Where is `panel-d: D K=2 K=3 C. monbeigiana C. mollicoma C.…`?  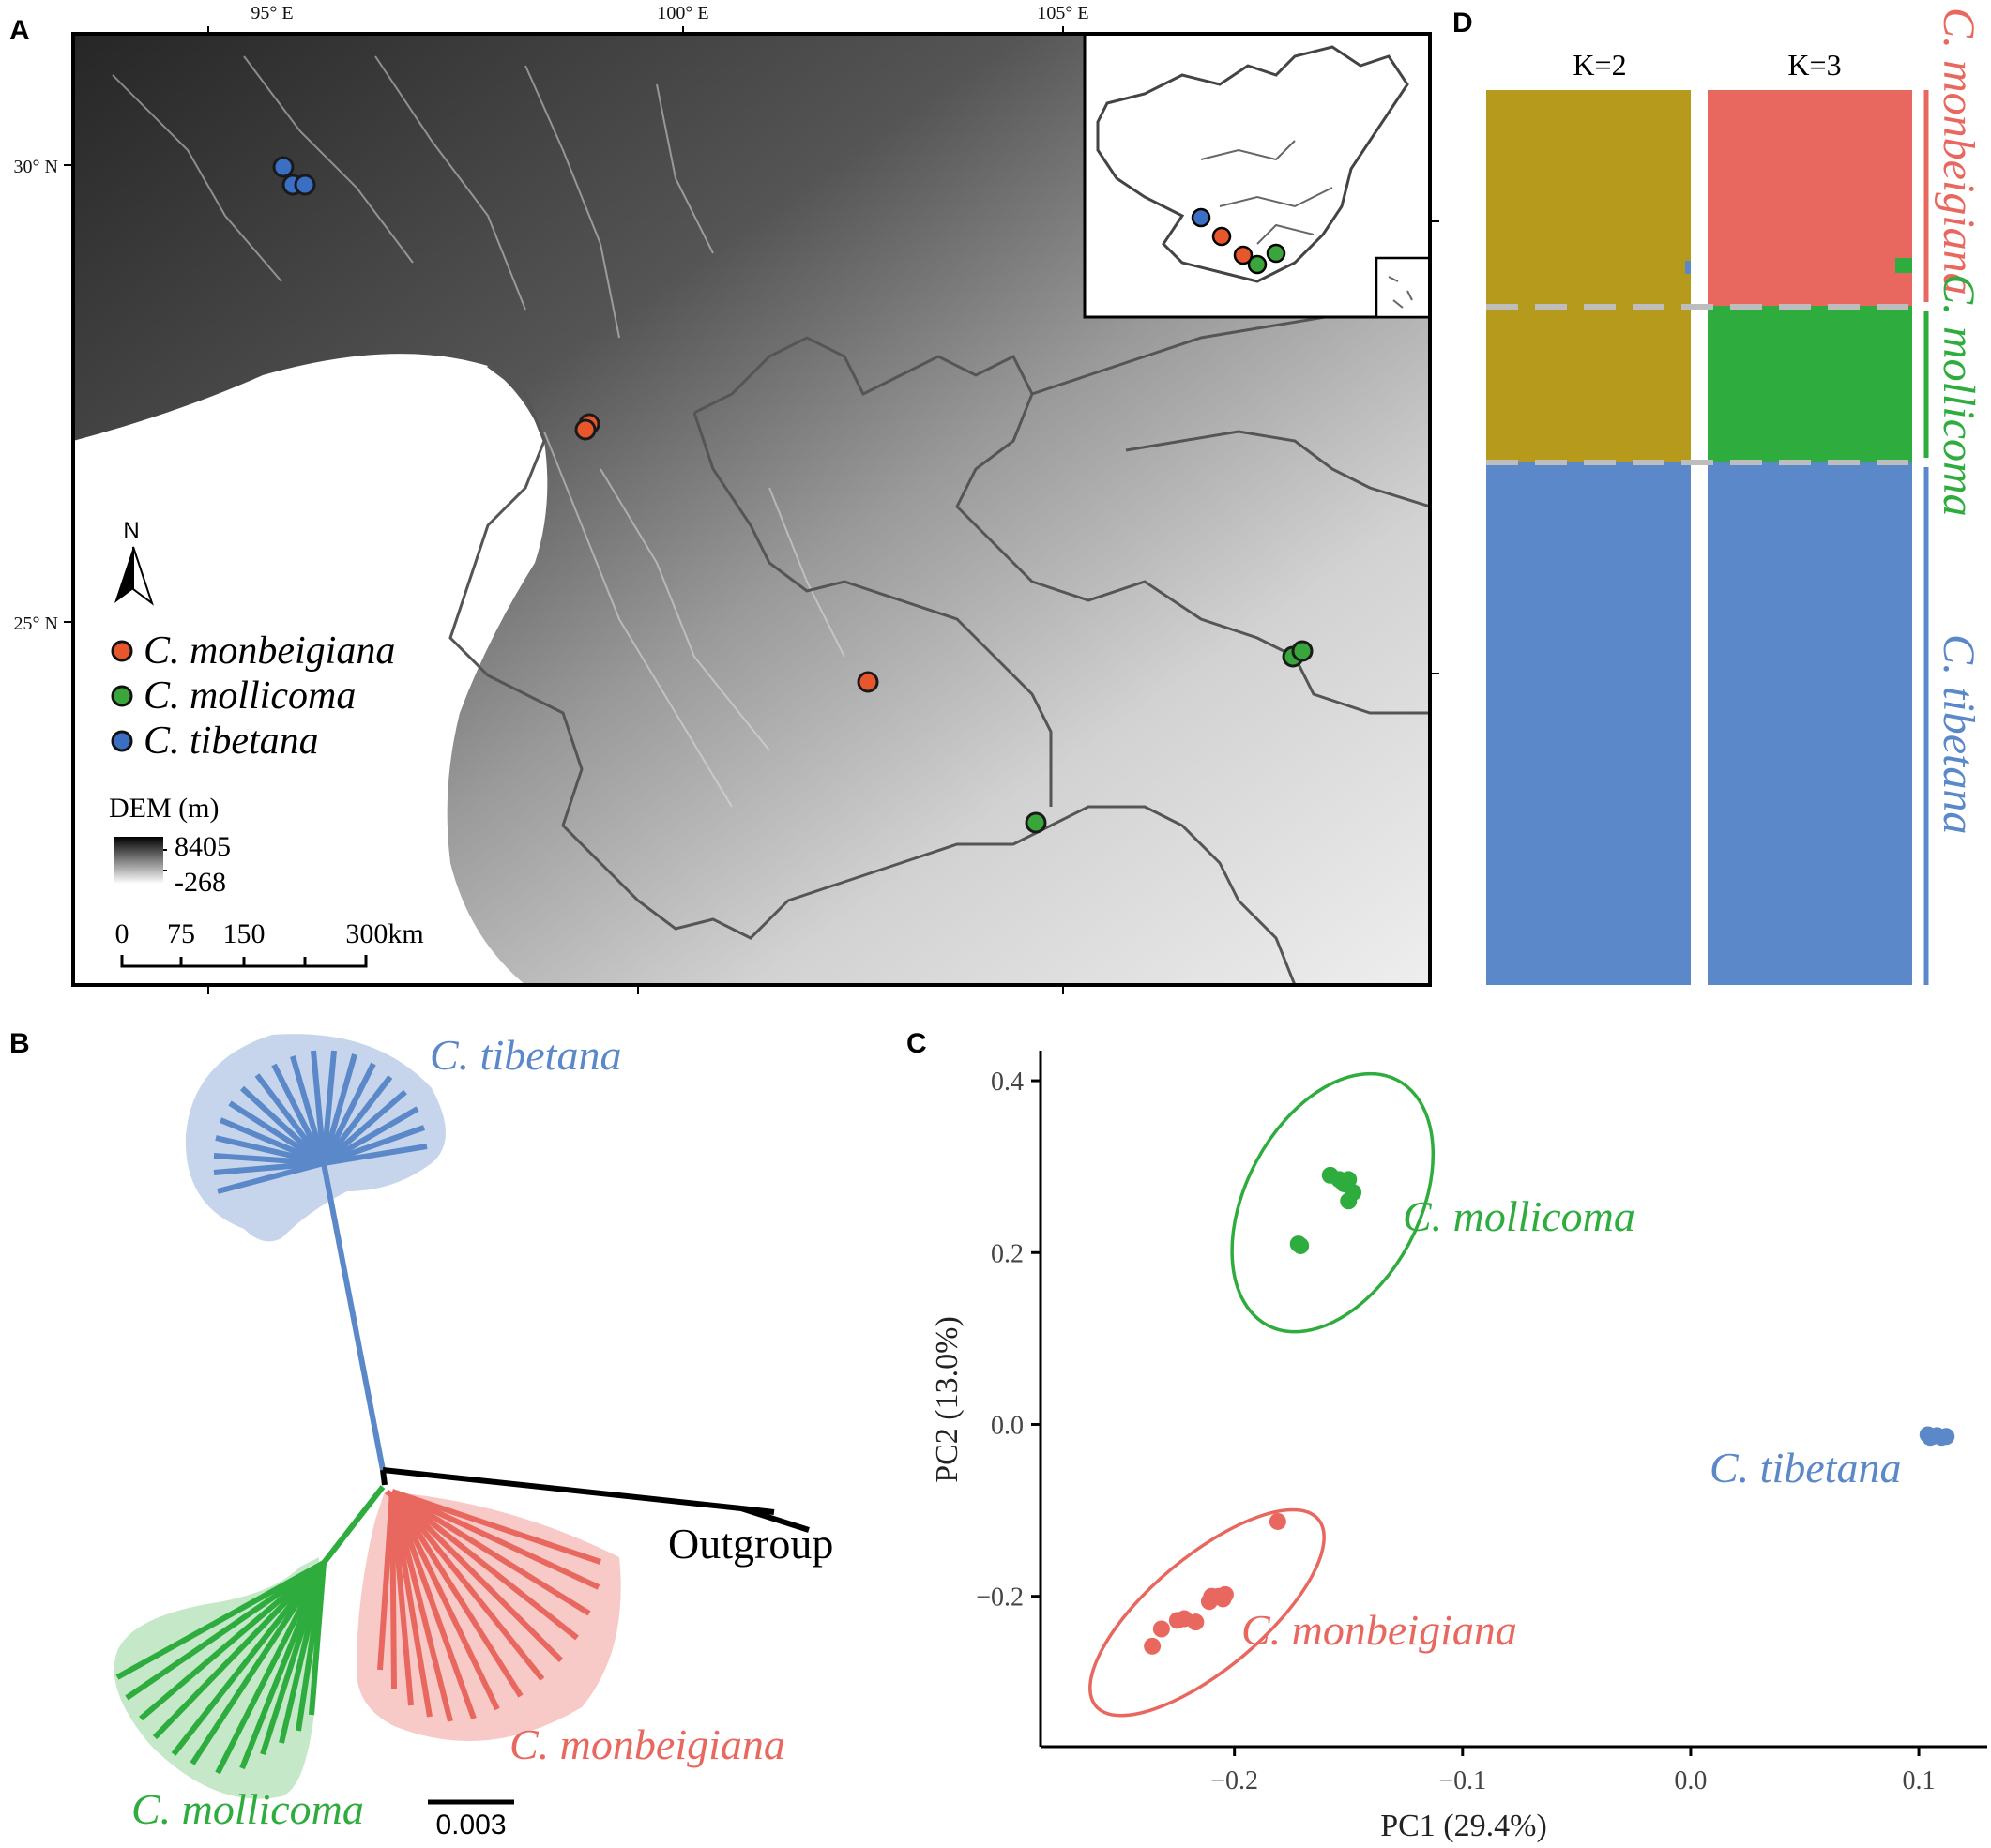 panel-d: D K=2 K=3 C. monbeigiana C. mollicoma C.… is located at coordinates (1717, 496).